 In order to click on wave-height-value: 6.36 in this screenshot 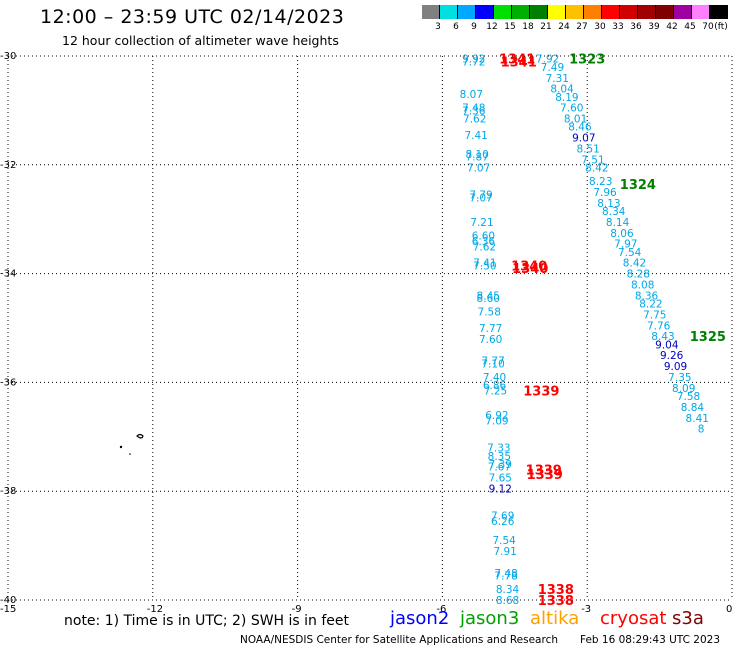, I will do `click(484, 242)`.